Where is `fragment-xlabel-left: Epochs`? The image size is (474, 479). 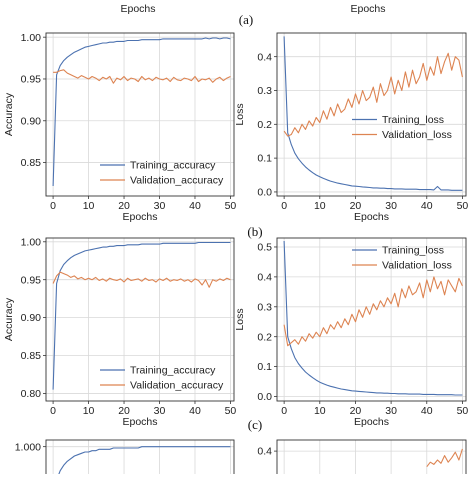
fragment-xlabel-left: Epochs is located at coordinates (137, 9).